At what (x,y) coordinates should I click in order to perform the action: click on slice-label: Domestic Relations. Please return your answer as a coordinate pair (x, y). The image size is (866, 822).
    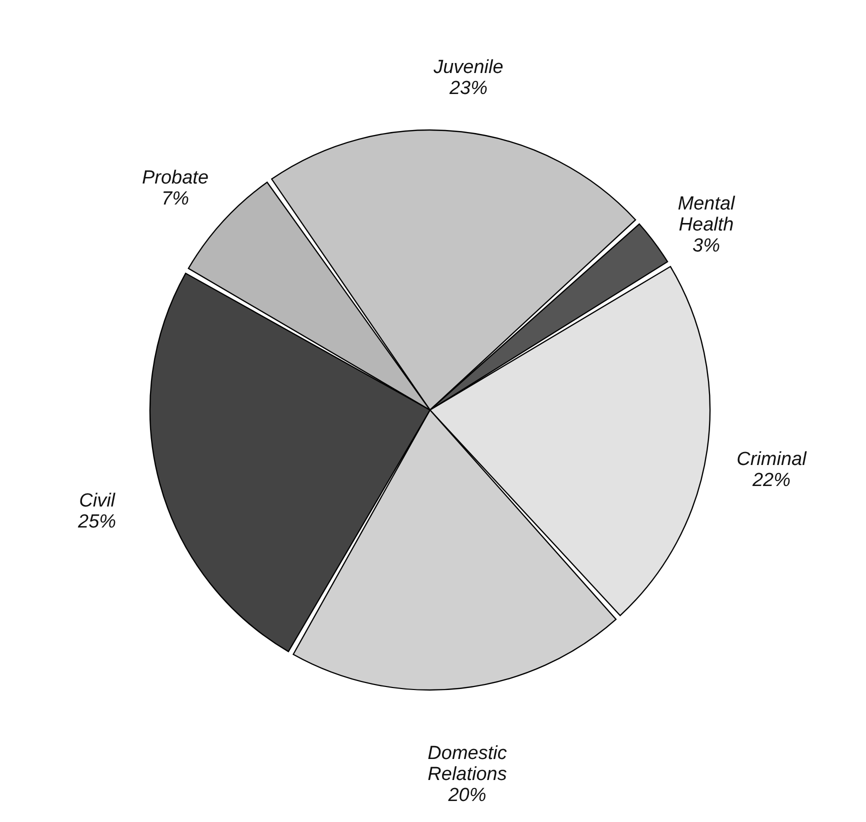
    Looking at the image, I should click on (468, 763).